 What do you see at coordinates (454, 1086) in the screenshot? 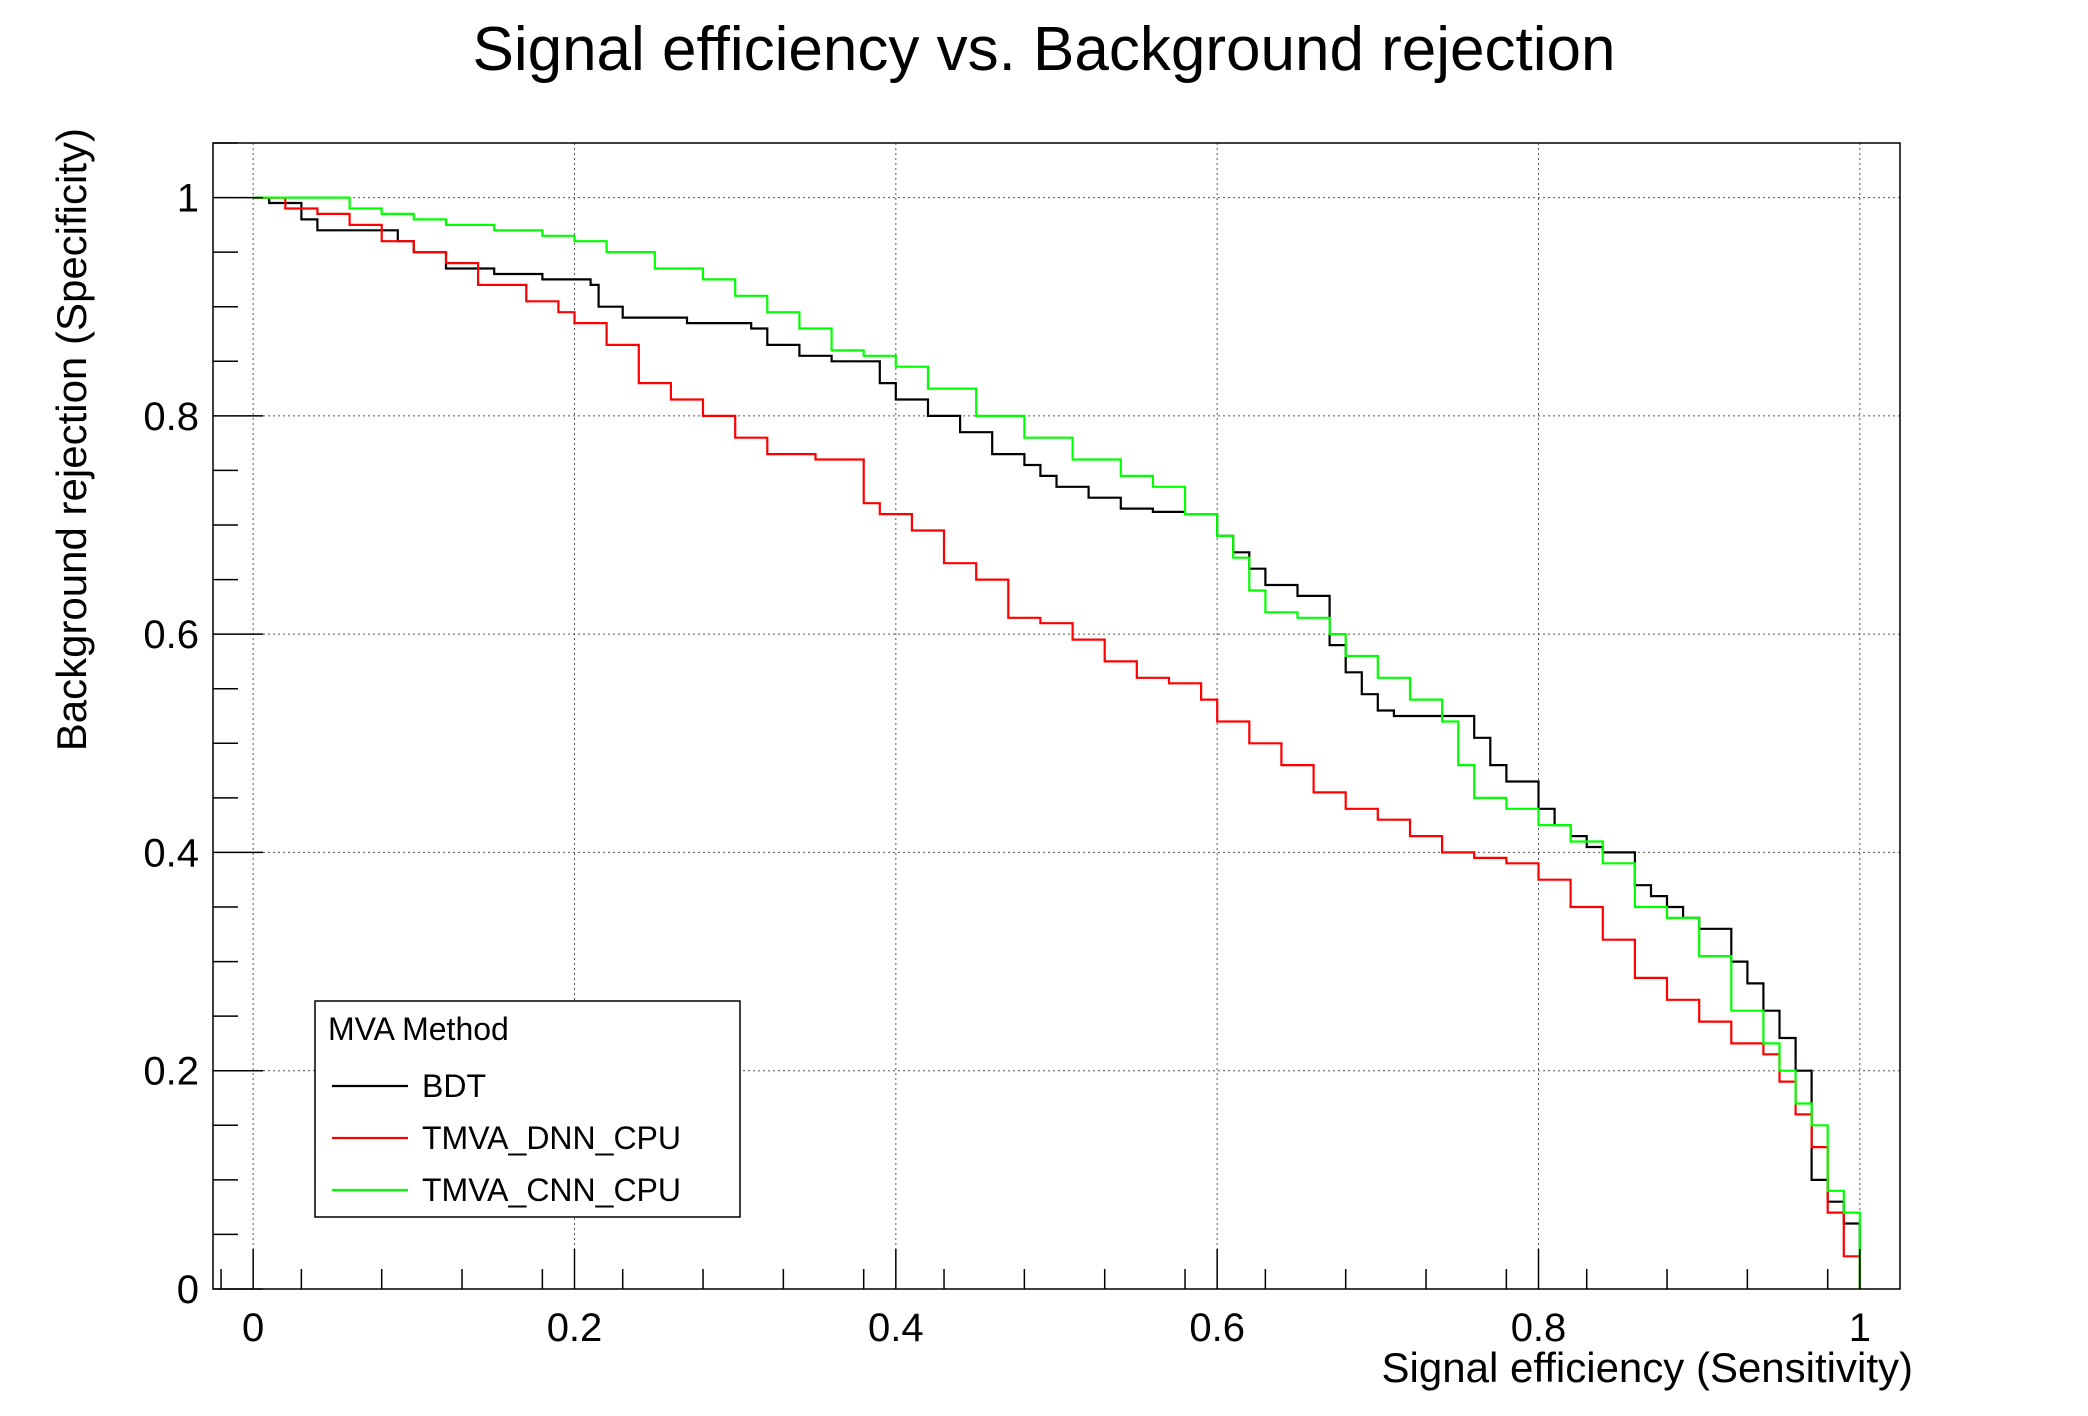
I see `legend-label-bdt: BDT` at bounding box center [454, 1086].